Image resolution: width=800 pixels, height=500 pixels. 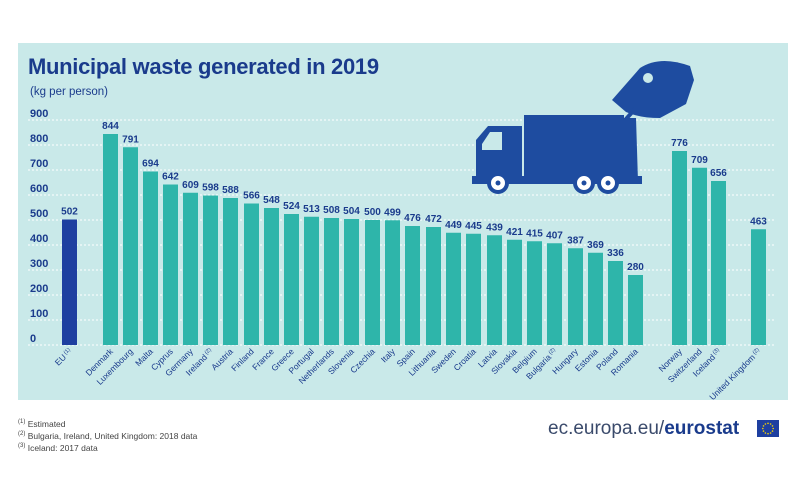 I want to click on category-label: Estonia, so click(x=586, y=359).